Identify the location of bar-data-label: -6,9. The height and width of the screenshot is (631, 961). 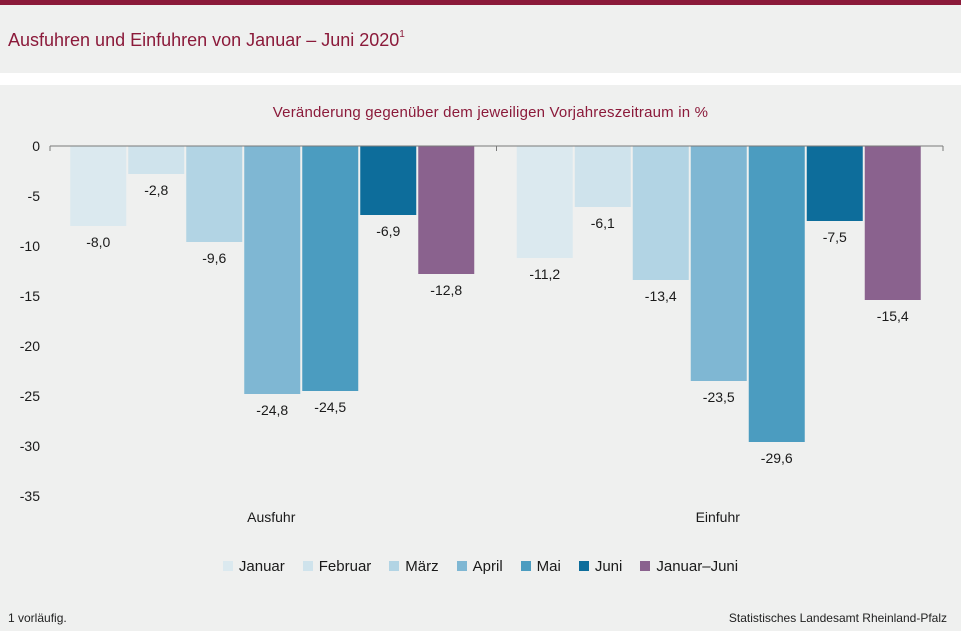
(388, 231).